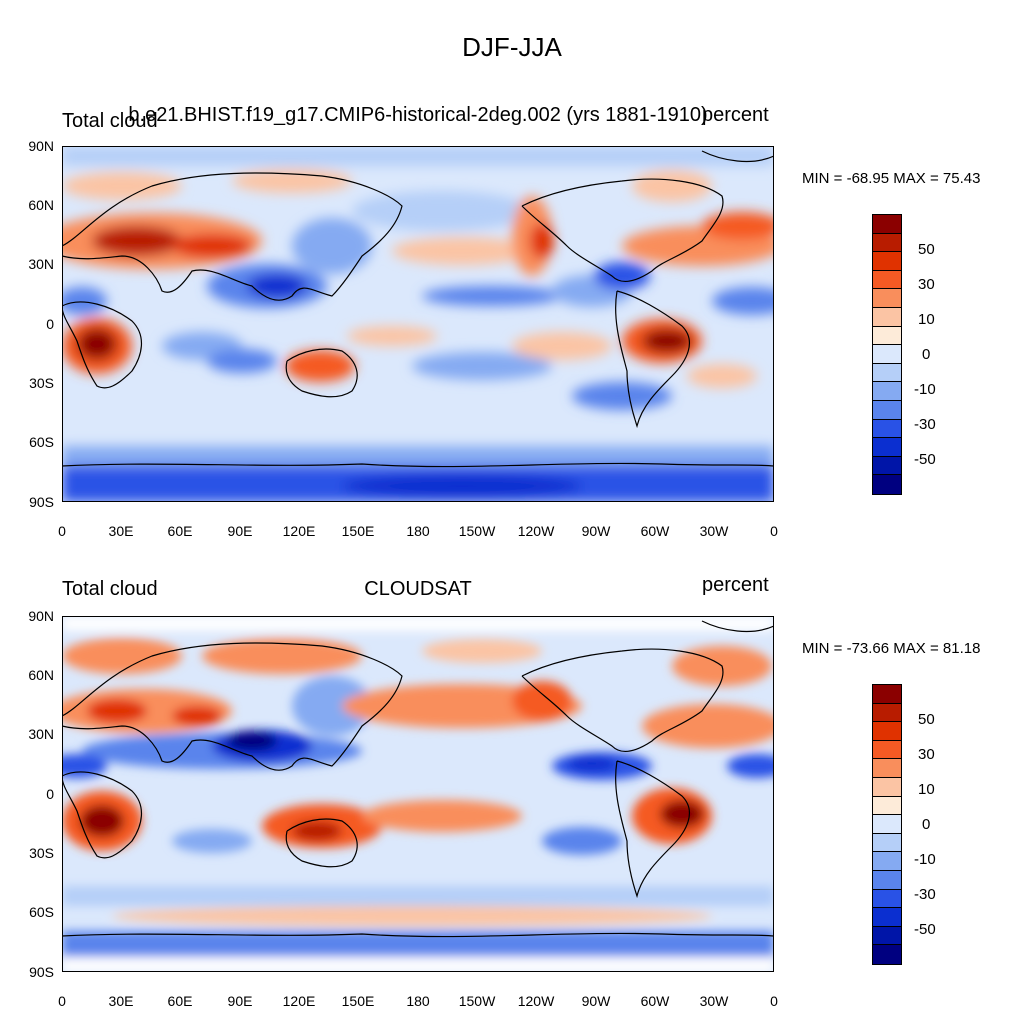 This screenshot has width=1024, height=1024. Describe the element at coordinates (926, 354) in the screenshot. I see `panel1-colorbar-label: 0` at that location.